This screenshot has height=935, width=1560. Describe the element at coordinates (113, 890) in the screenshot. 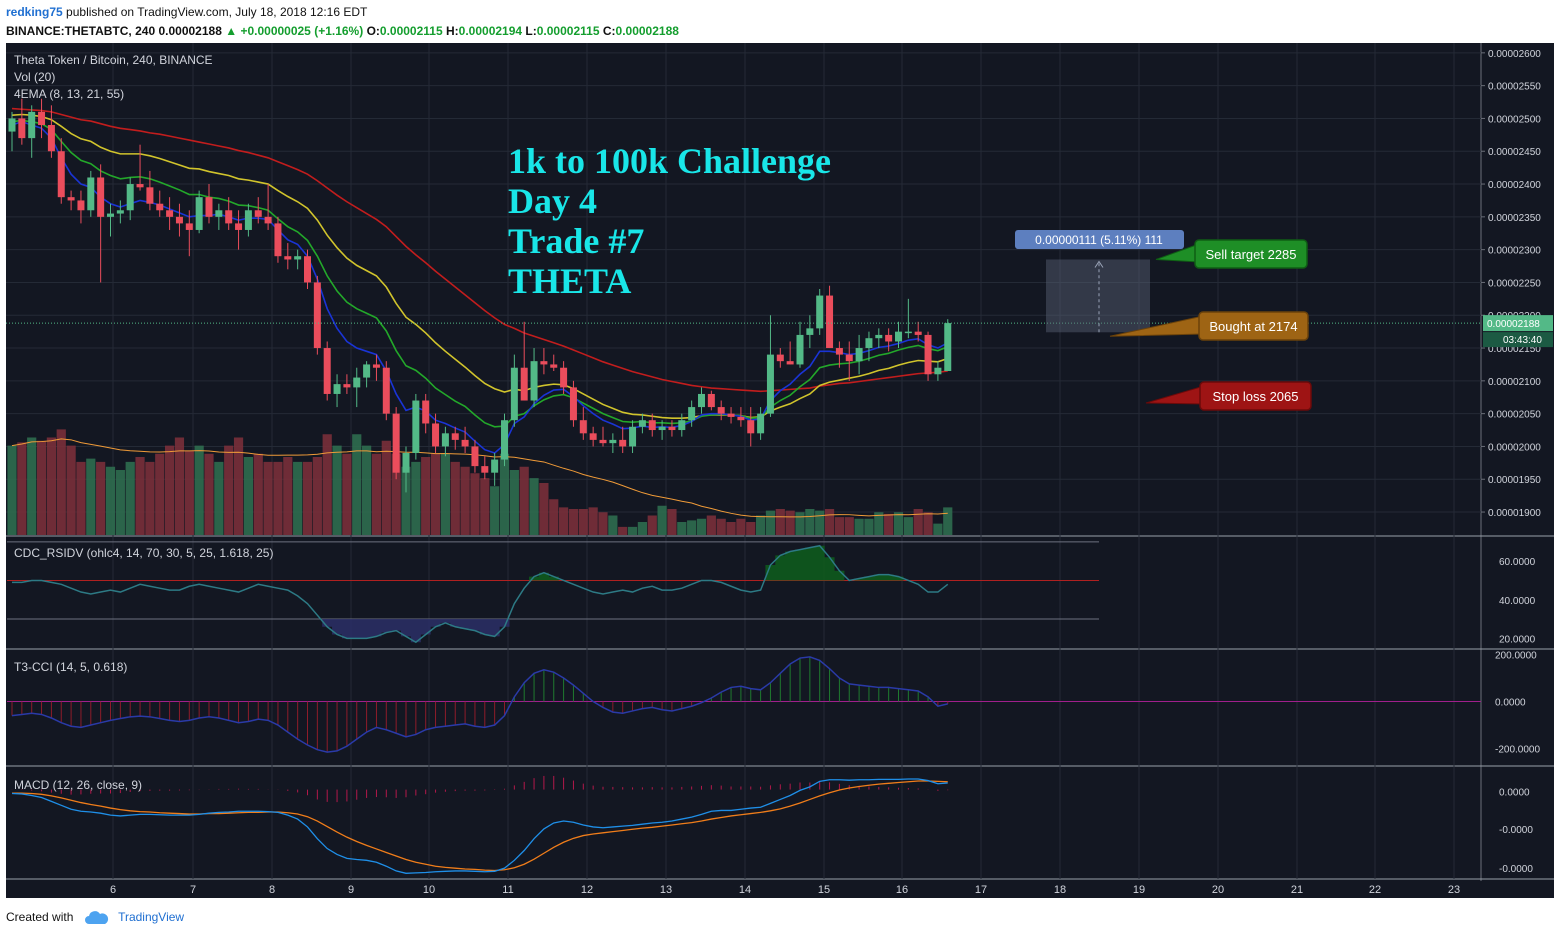

I see `x-tick-label: 6` at that location.